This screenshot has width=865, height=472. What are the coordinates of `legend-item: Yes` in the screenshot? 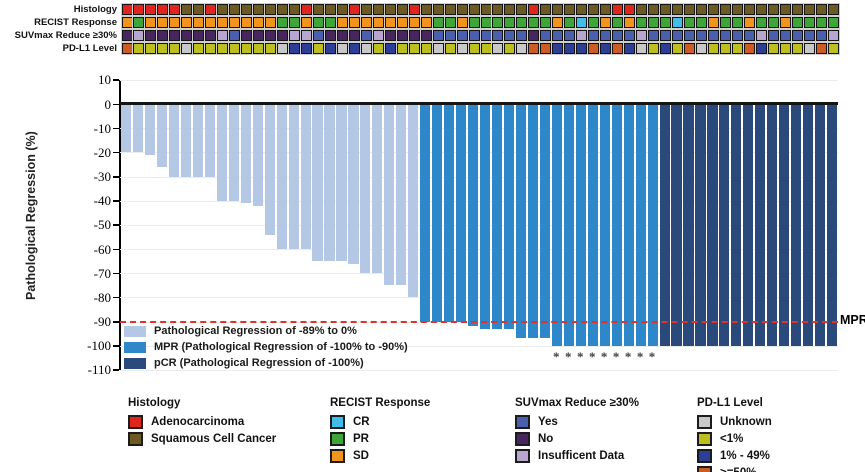 It's located at (577, 421).